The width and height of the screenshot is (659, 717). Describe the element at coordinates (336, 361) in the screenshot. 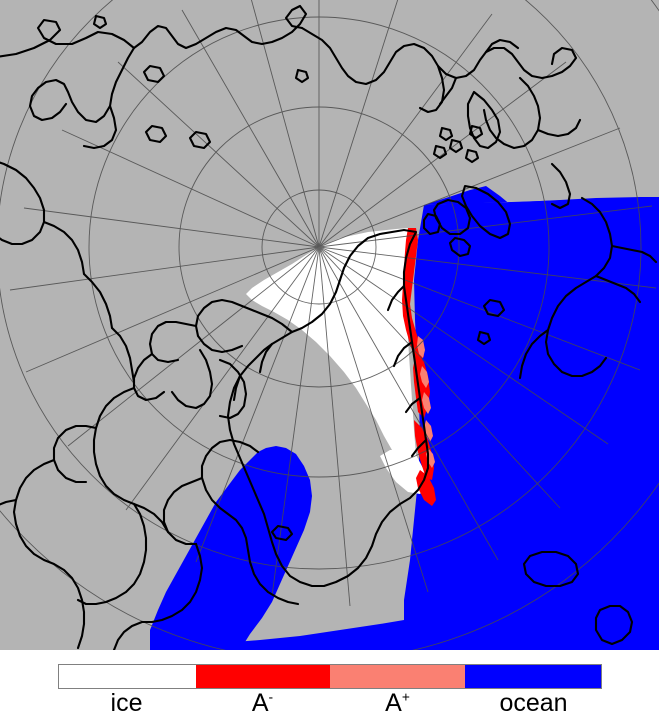

I see `sea-ice-layer` at that location.